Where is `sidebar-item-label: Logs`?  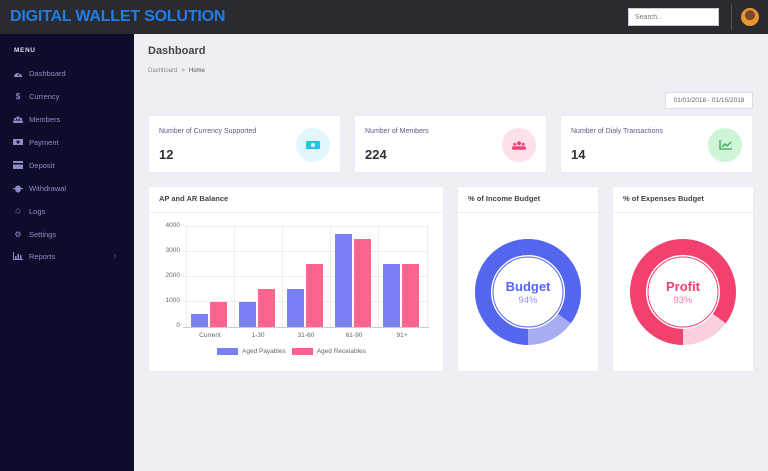
sidebar-item-label: Logs is located at coordinates (37, 211).